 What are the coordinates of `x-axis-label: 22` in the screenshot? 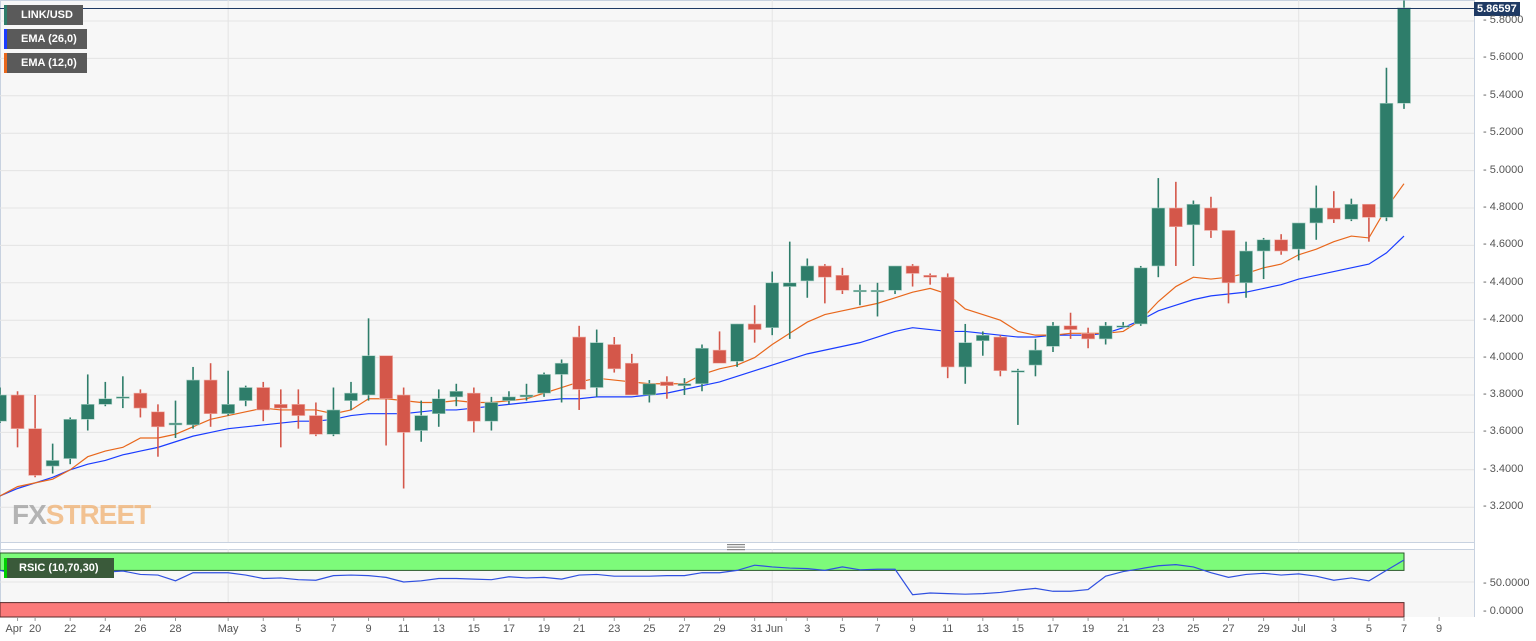 It's located at (70, 629).